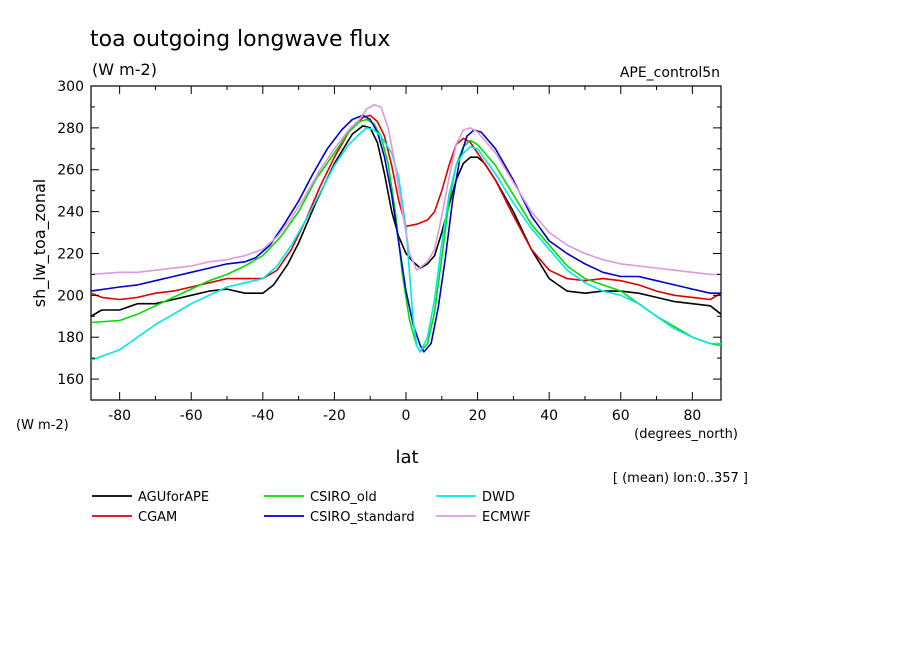 The width and height of the screenshot is (904, 654). I want to click on y-tick-label: 240, so click(70, 213).